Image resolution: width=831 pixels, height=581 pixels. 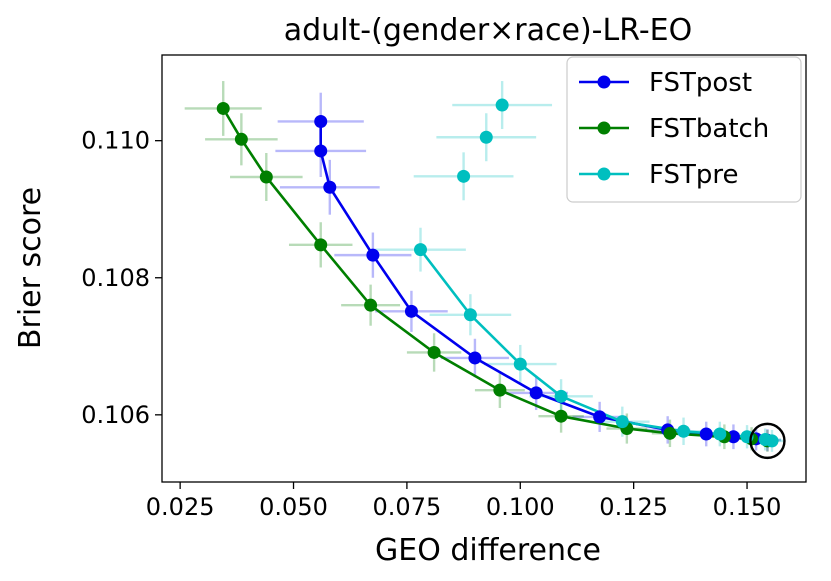 I want to click on chart-title: adult-(gender×race)-LR-EO, so click(x=488, y=30).